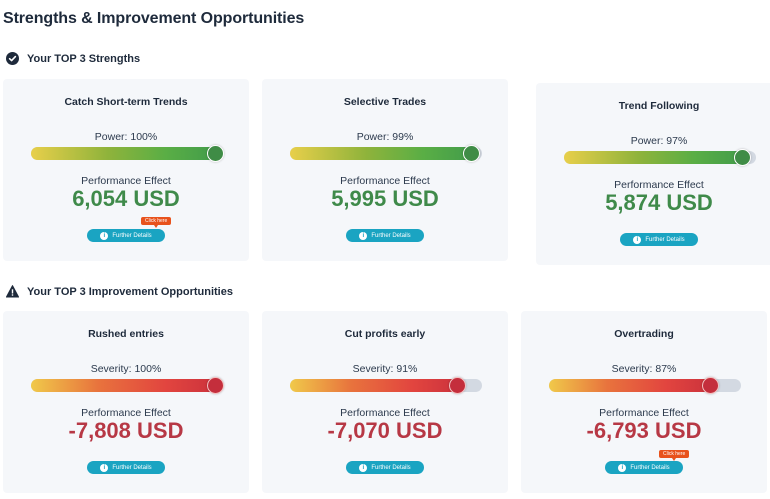 This screenshot has height=499, width=770. I want to click on effect-value: -7,808 USD, so click(126, 430).